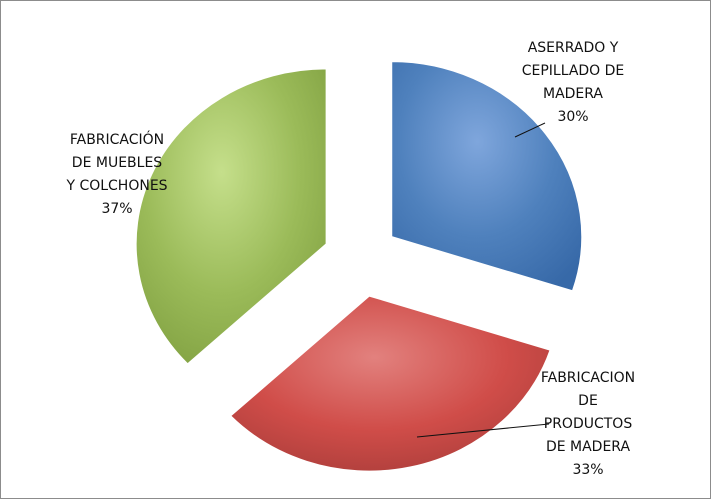 This screenshot has height=500, width=711. What do you see at coordinates (588, 447) in the screenshot?
I see `slice-2-label-line-4: DE MADERA` at bounding box center [588, 447].